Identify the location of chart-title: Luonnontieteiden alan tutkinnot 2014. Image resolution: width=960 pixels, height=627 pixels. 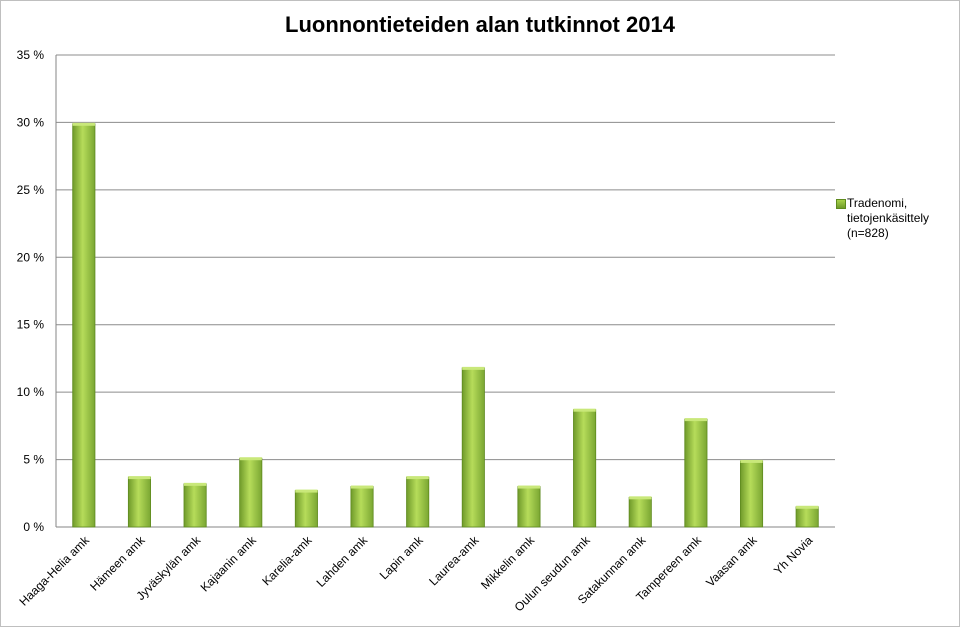
(480, 24).